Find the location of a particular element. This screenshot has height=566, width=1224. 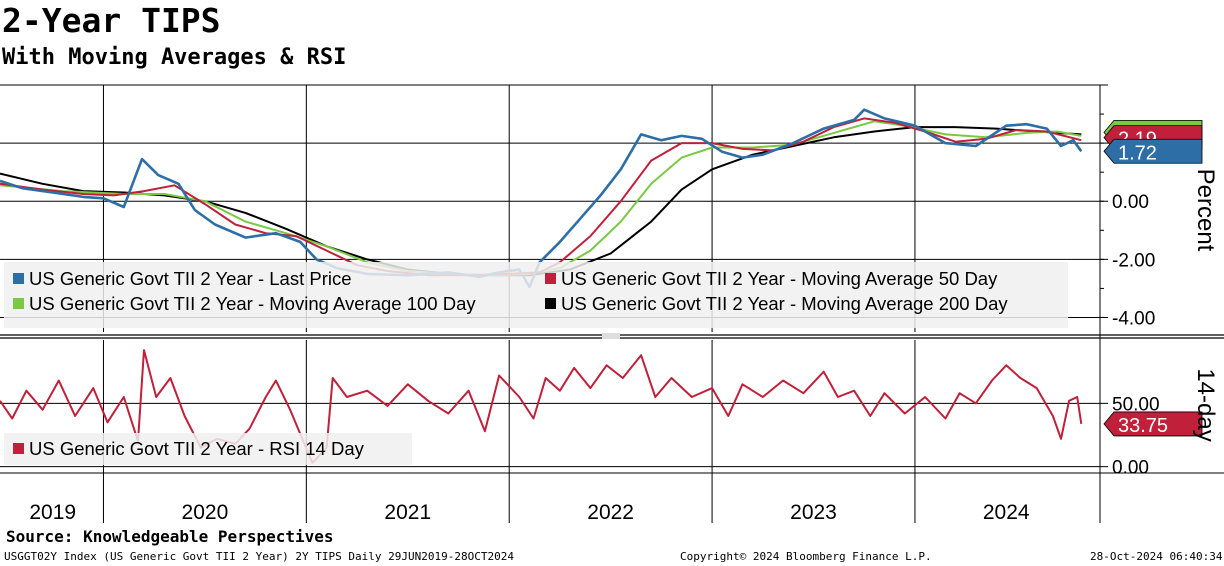

legend-label-rsi: US Generic Govt TII 2 Year - RSI 14 Day is located at coordinates (197, 448).